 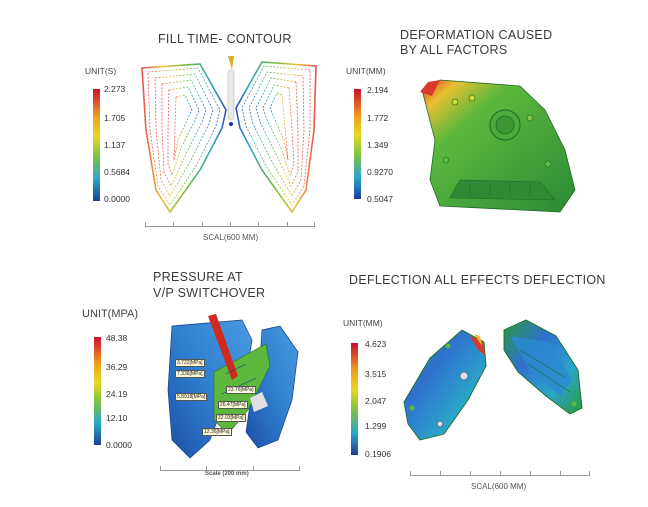 What do you see at coordinates (117, 418) in the screenshot?
I see `pressure-tick-4: 12.10` at bounding box center [117, 418].